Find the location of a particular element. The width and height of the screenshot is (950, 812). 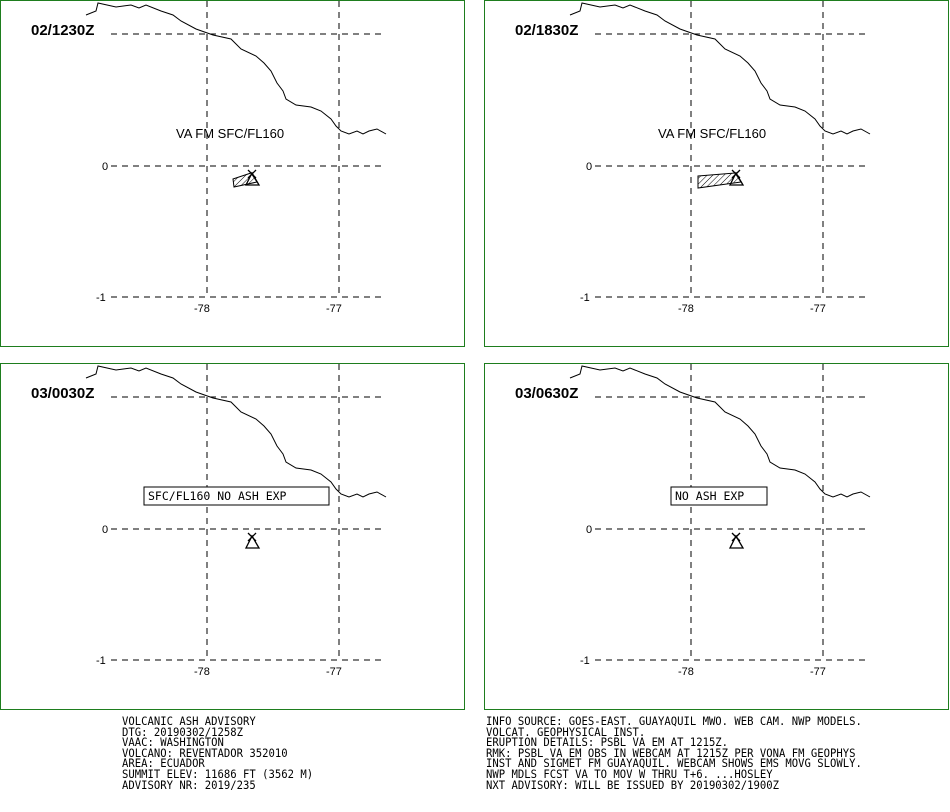

ash-label: SFC/FL160 NO ASH EXP is located at coordinates (217, 496).